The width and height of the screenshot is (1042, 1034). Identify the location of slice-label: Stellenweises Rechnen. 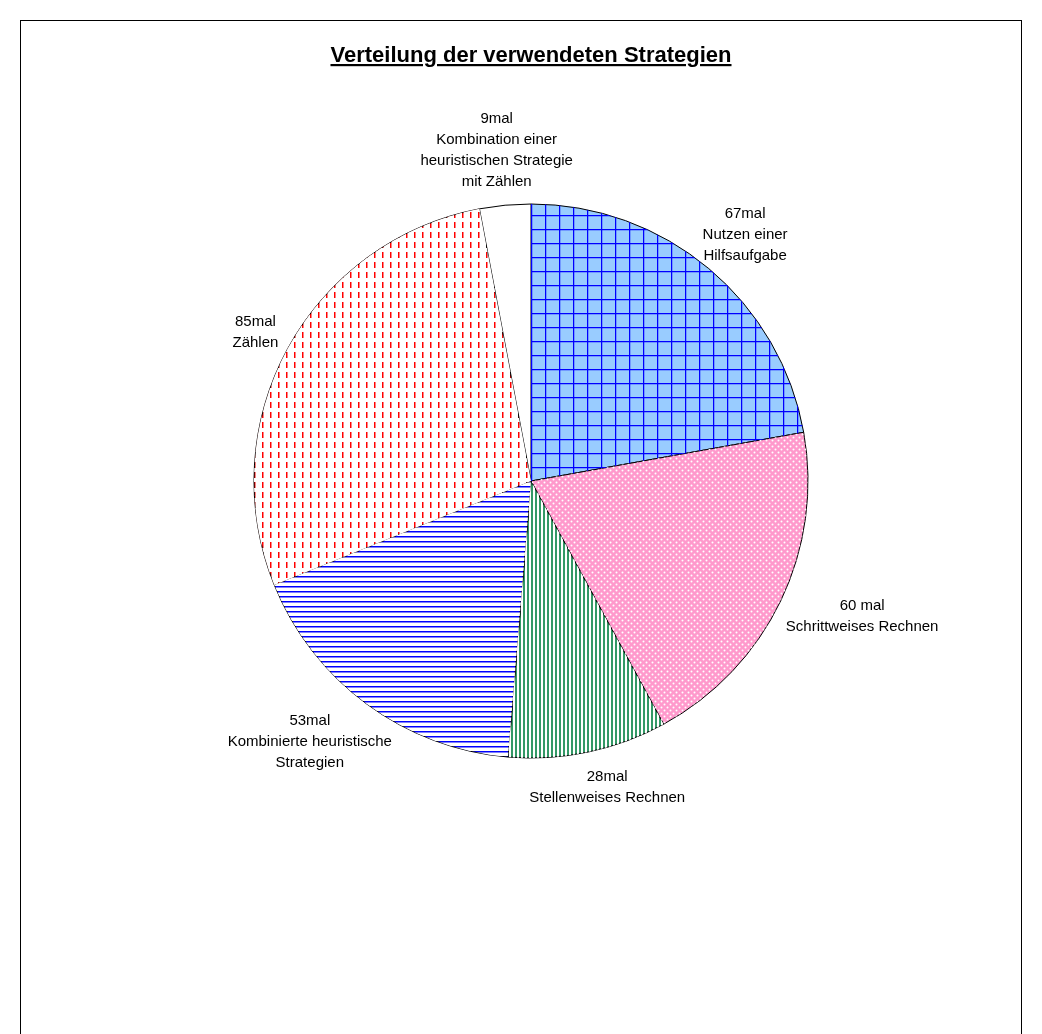
(607, 796).